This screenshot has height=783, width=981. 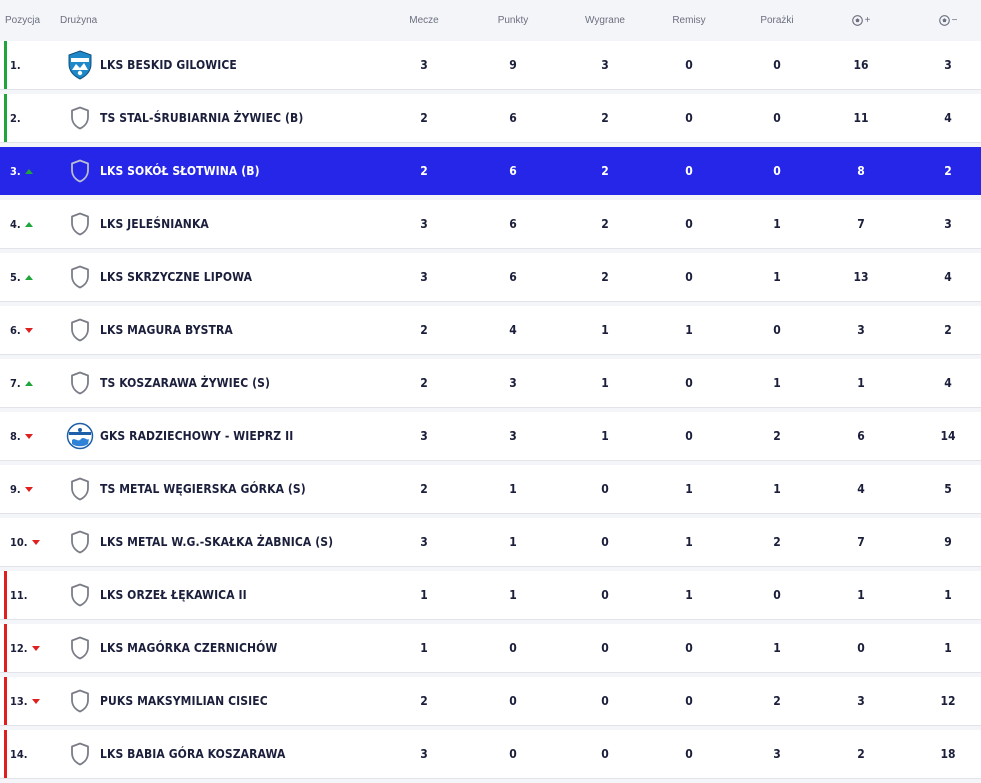 I want to click on losses-cell: 1, so click(x=777, y=489).